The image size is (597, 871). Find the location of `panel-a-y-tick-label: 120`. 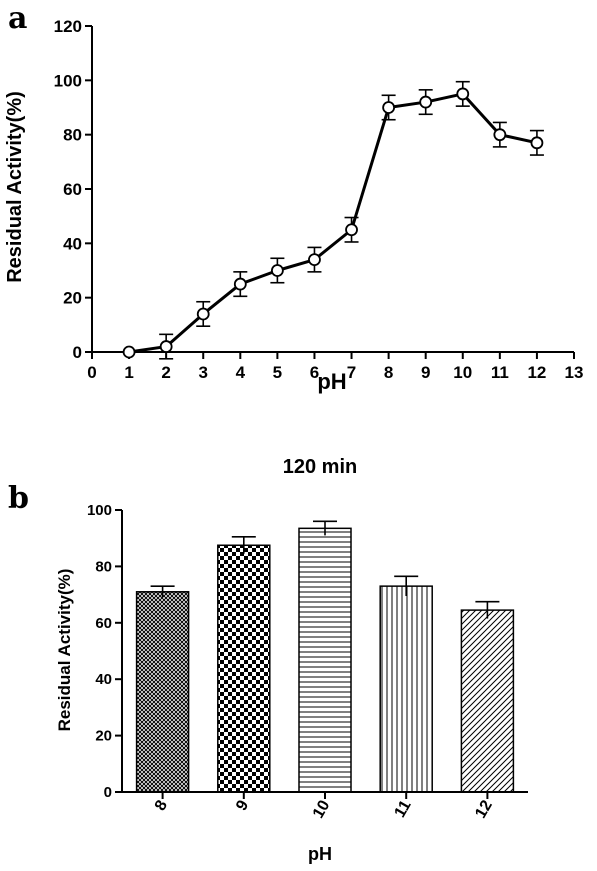

panel-a-y-tick-label: 120 is located at coordinates (68, 26).